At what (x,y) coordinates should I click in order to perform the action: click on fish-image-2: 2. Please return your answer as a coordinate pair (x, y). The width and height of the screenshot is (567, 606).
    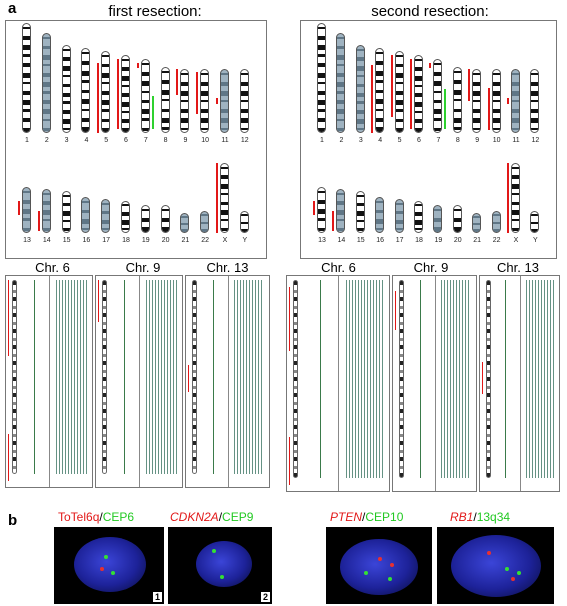
    Looking at the image, I should click on (220, 565).